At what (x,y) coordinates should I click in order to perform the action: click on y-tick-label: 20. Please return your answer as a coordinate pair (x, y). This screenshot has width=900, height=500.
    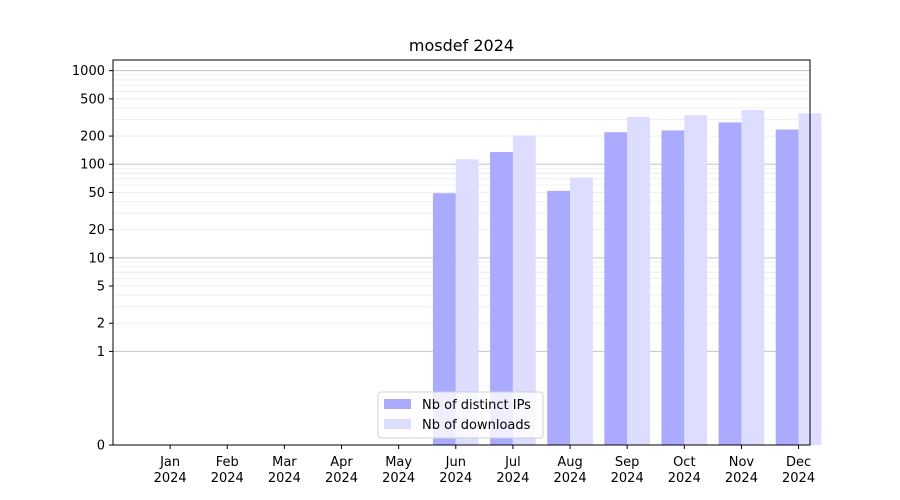
    Looking at the image, I should click on (96, 230).